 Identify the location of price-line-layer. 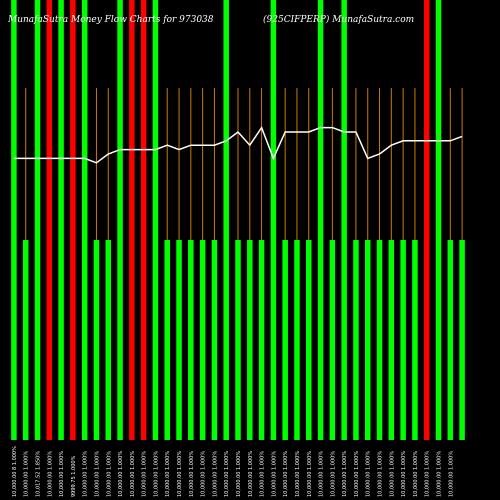
(238, 144).